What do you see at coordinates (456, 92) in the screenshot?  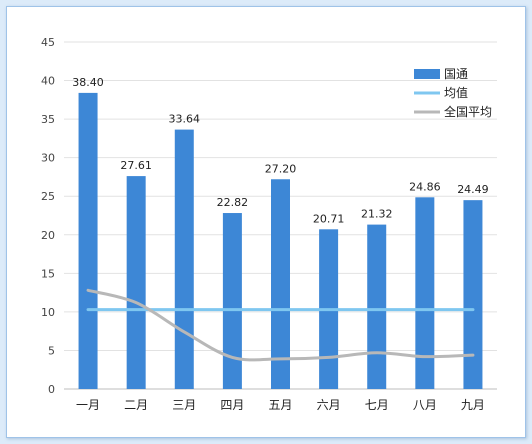 I see `legend-label: 均值` at bounding box center [456, 92].